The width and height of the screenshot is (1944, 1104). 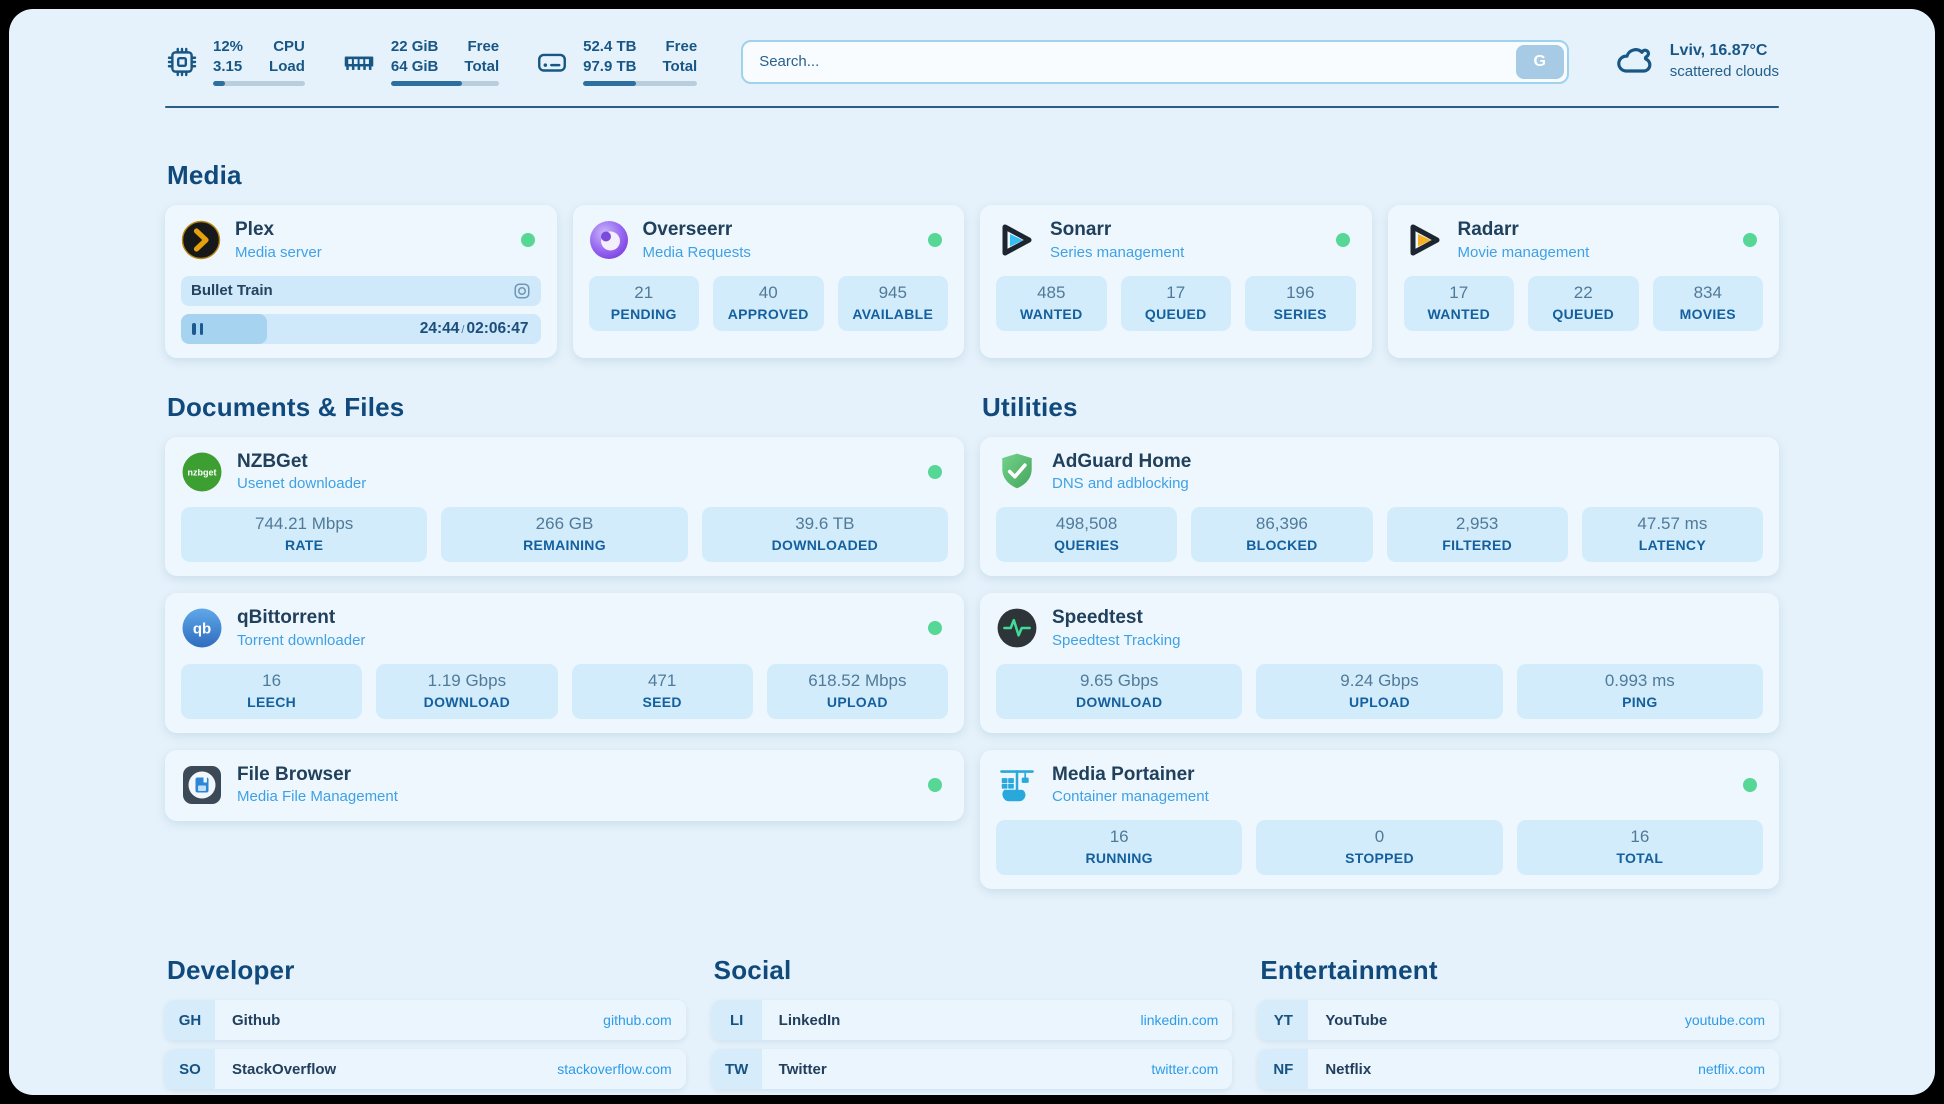 What do you see at coordinates (228, 46) in the screenshot?
I see `cpu-percent: 12%` at bounding box center [228, 46].